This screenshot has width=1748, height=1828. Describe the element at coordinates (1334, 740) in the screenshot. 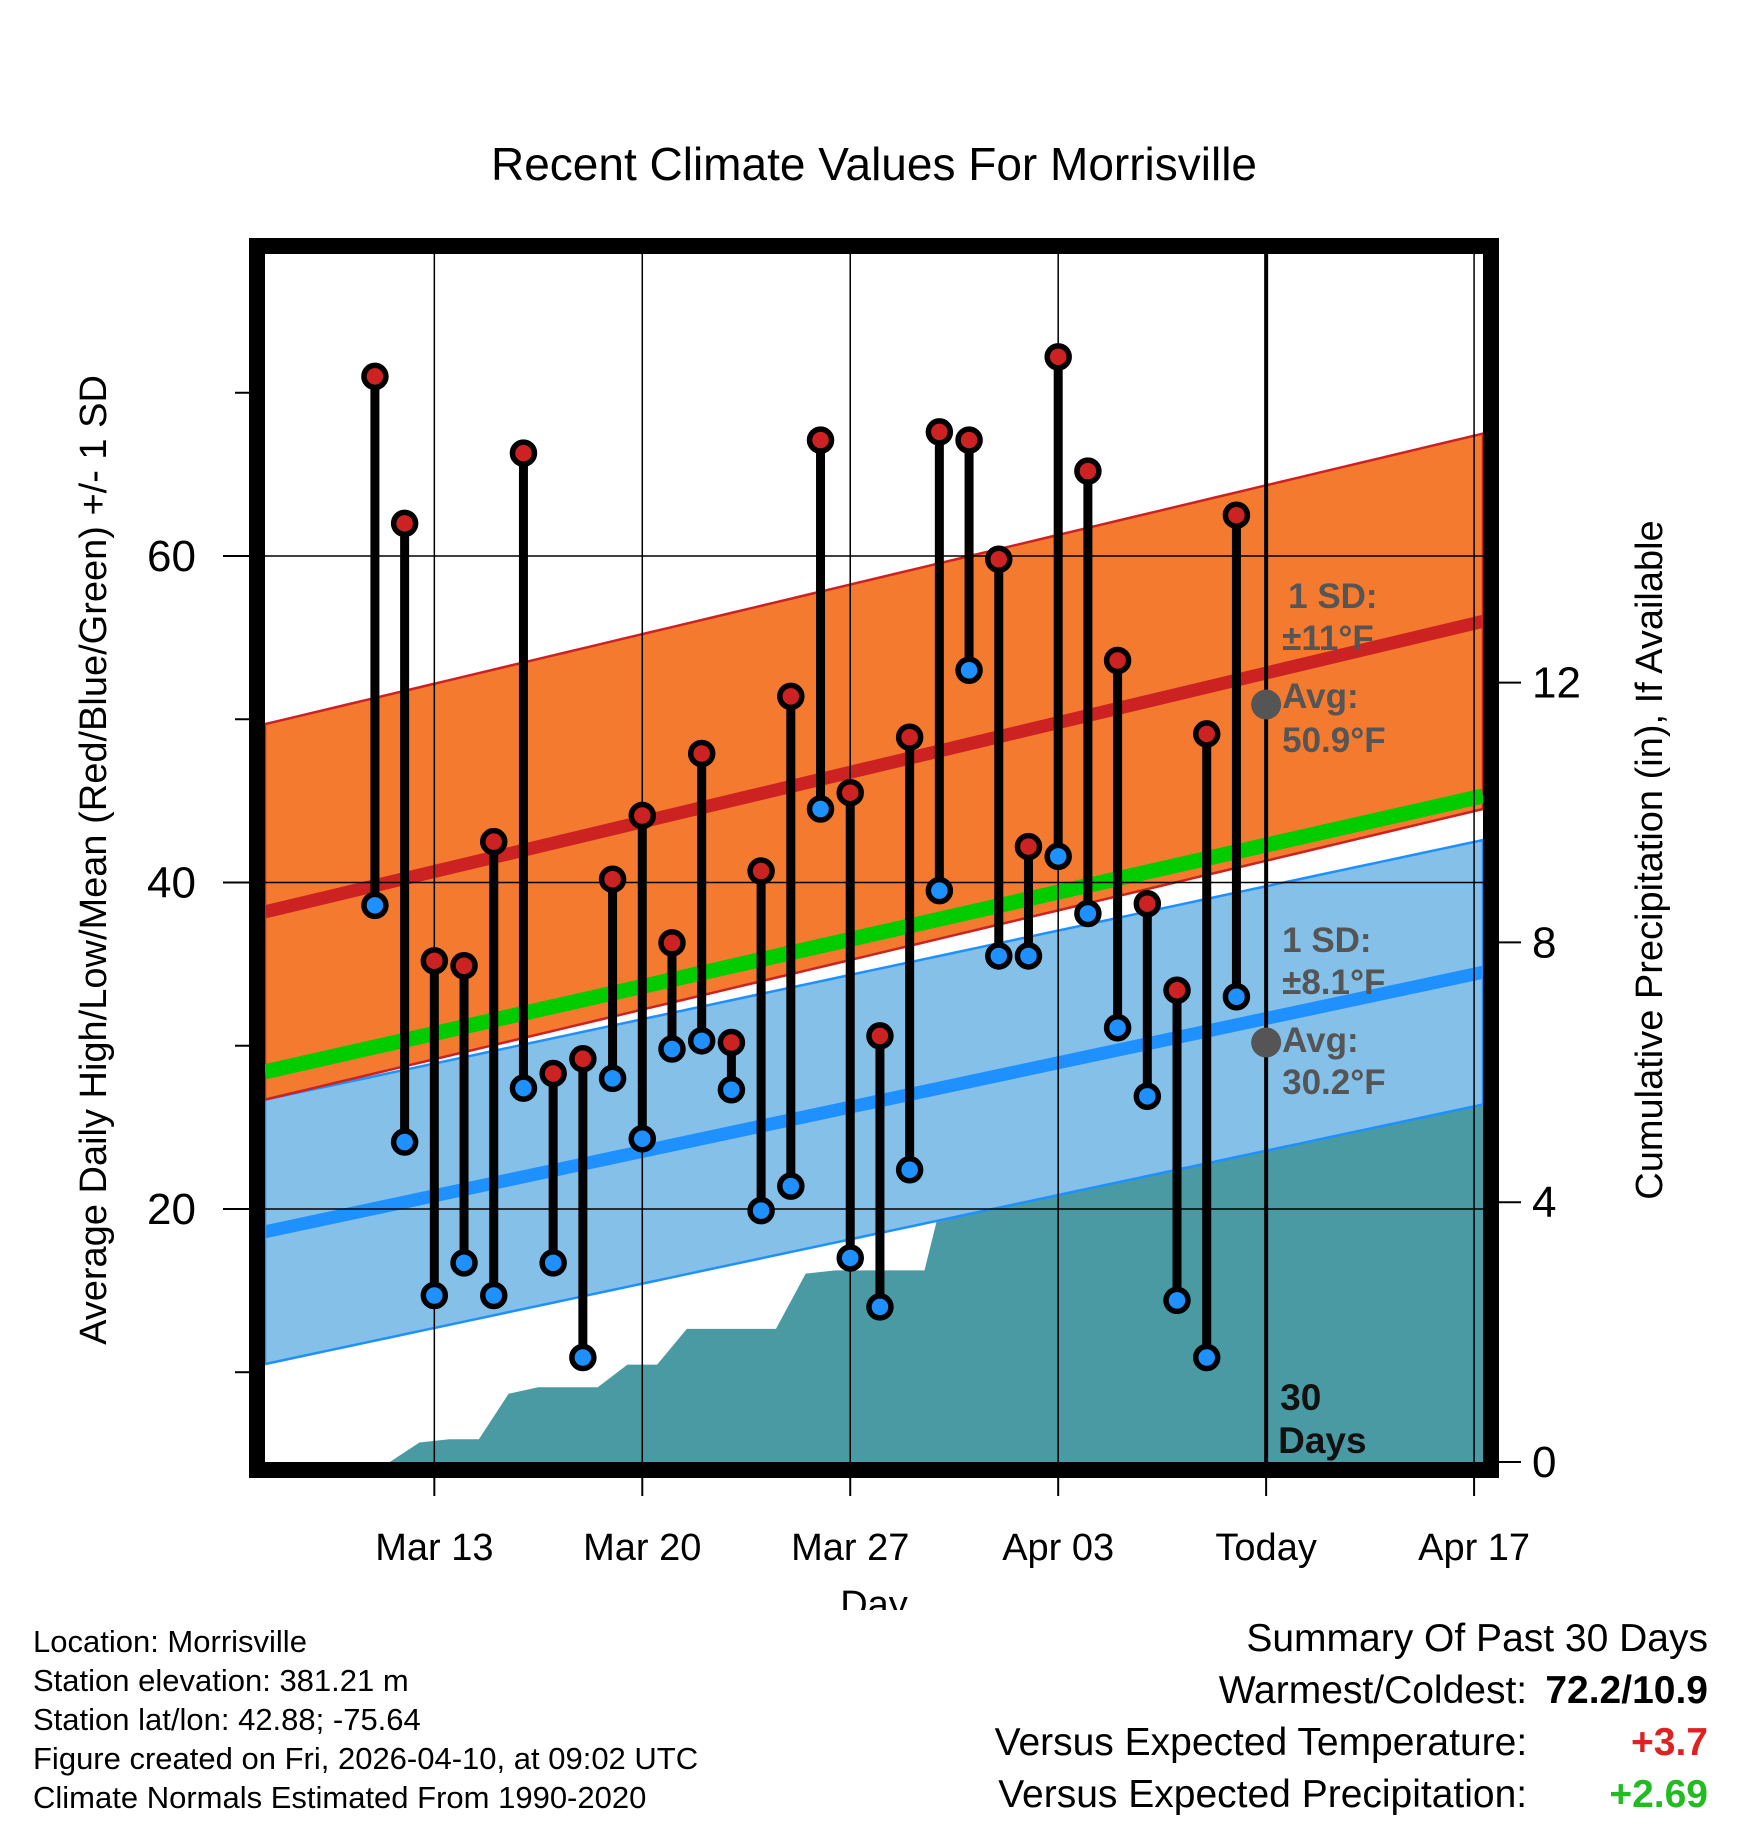

I see `high-avg-value: 50.9°F` at that location.